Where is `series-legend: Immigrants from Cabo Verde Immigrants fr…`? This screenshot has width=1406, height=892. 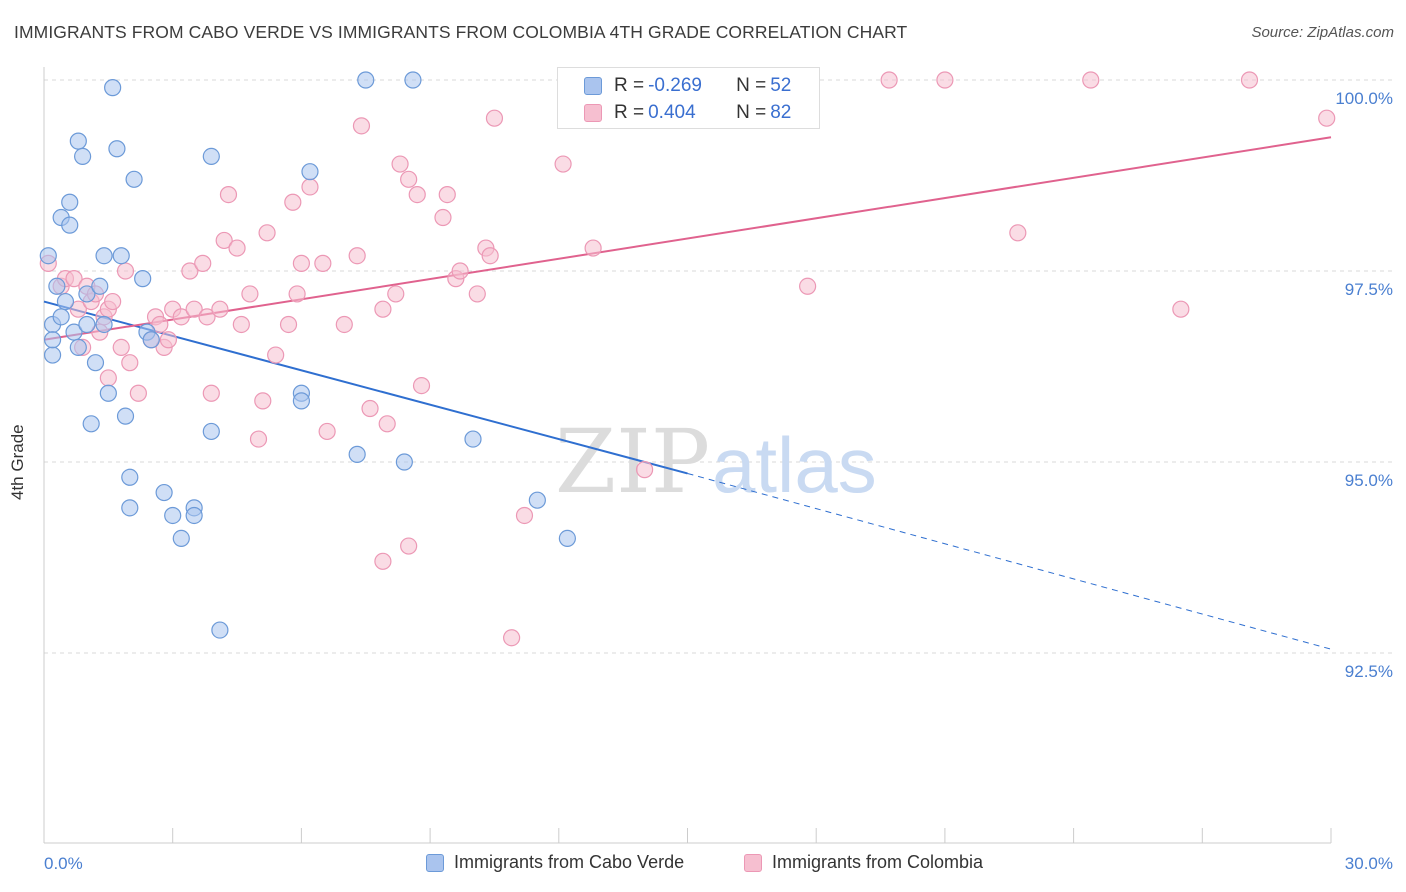 series-legend: Immigrants from Cabo Verde Immigrants fr… is located at coordinates (703, 865).